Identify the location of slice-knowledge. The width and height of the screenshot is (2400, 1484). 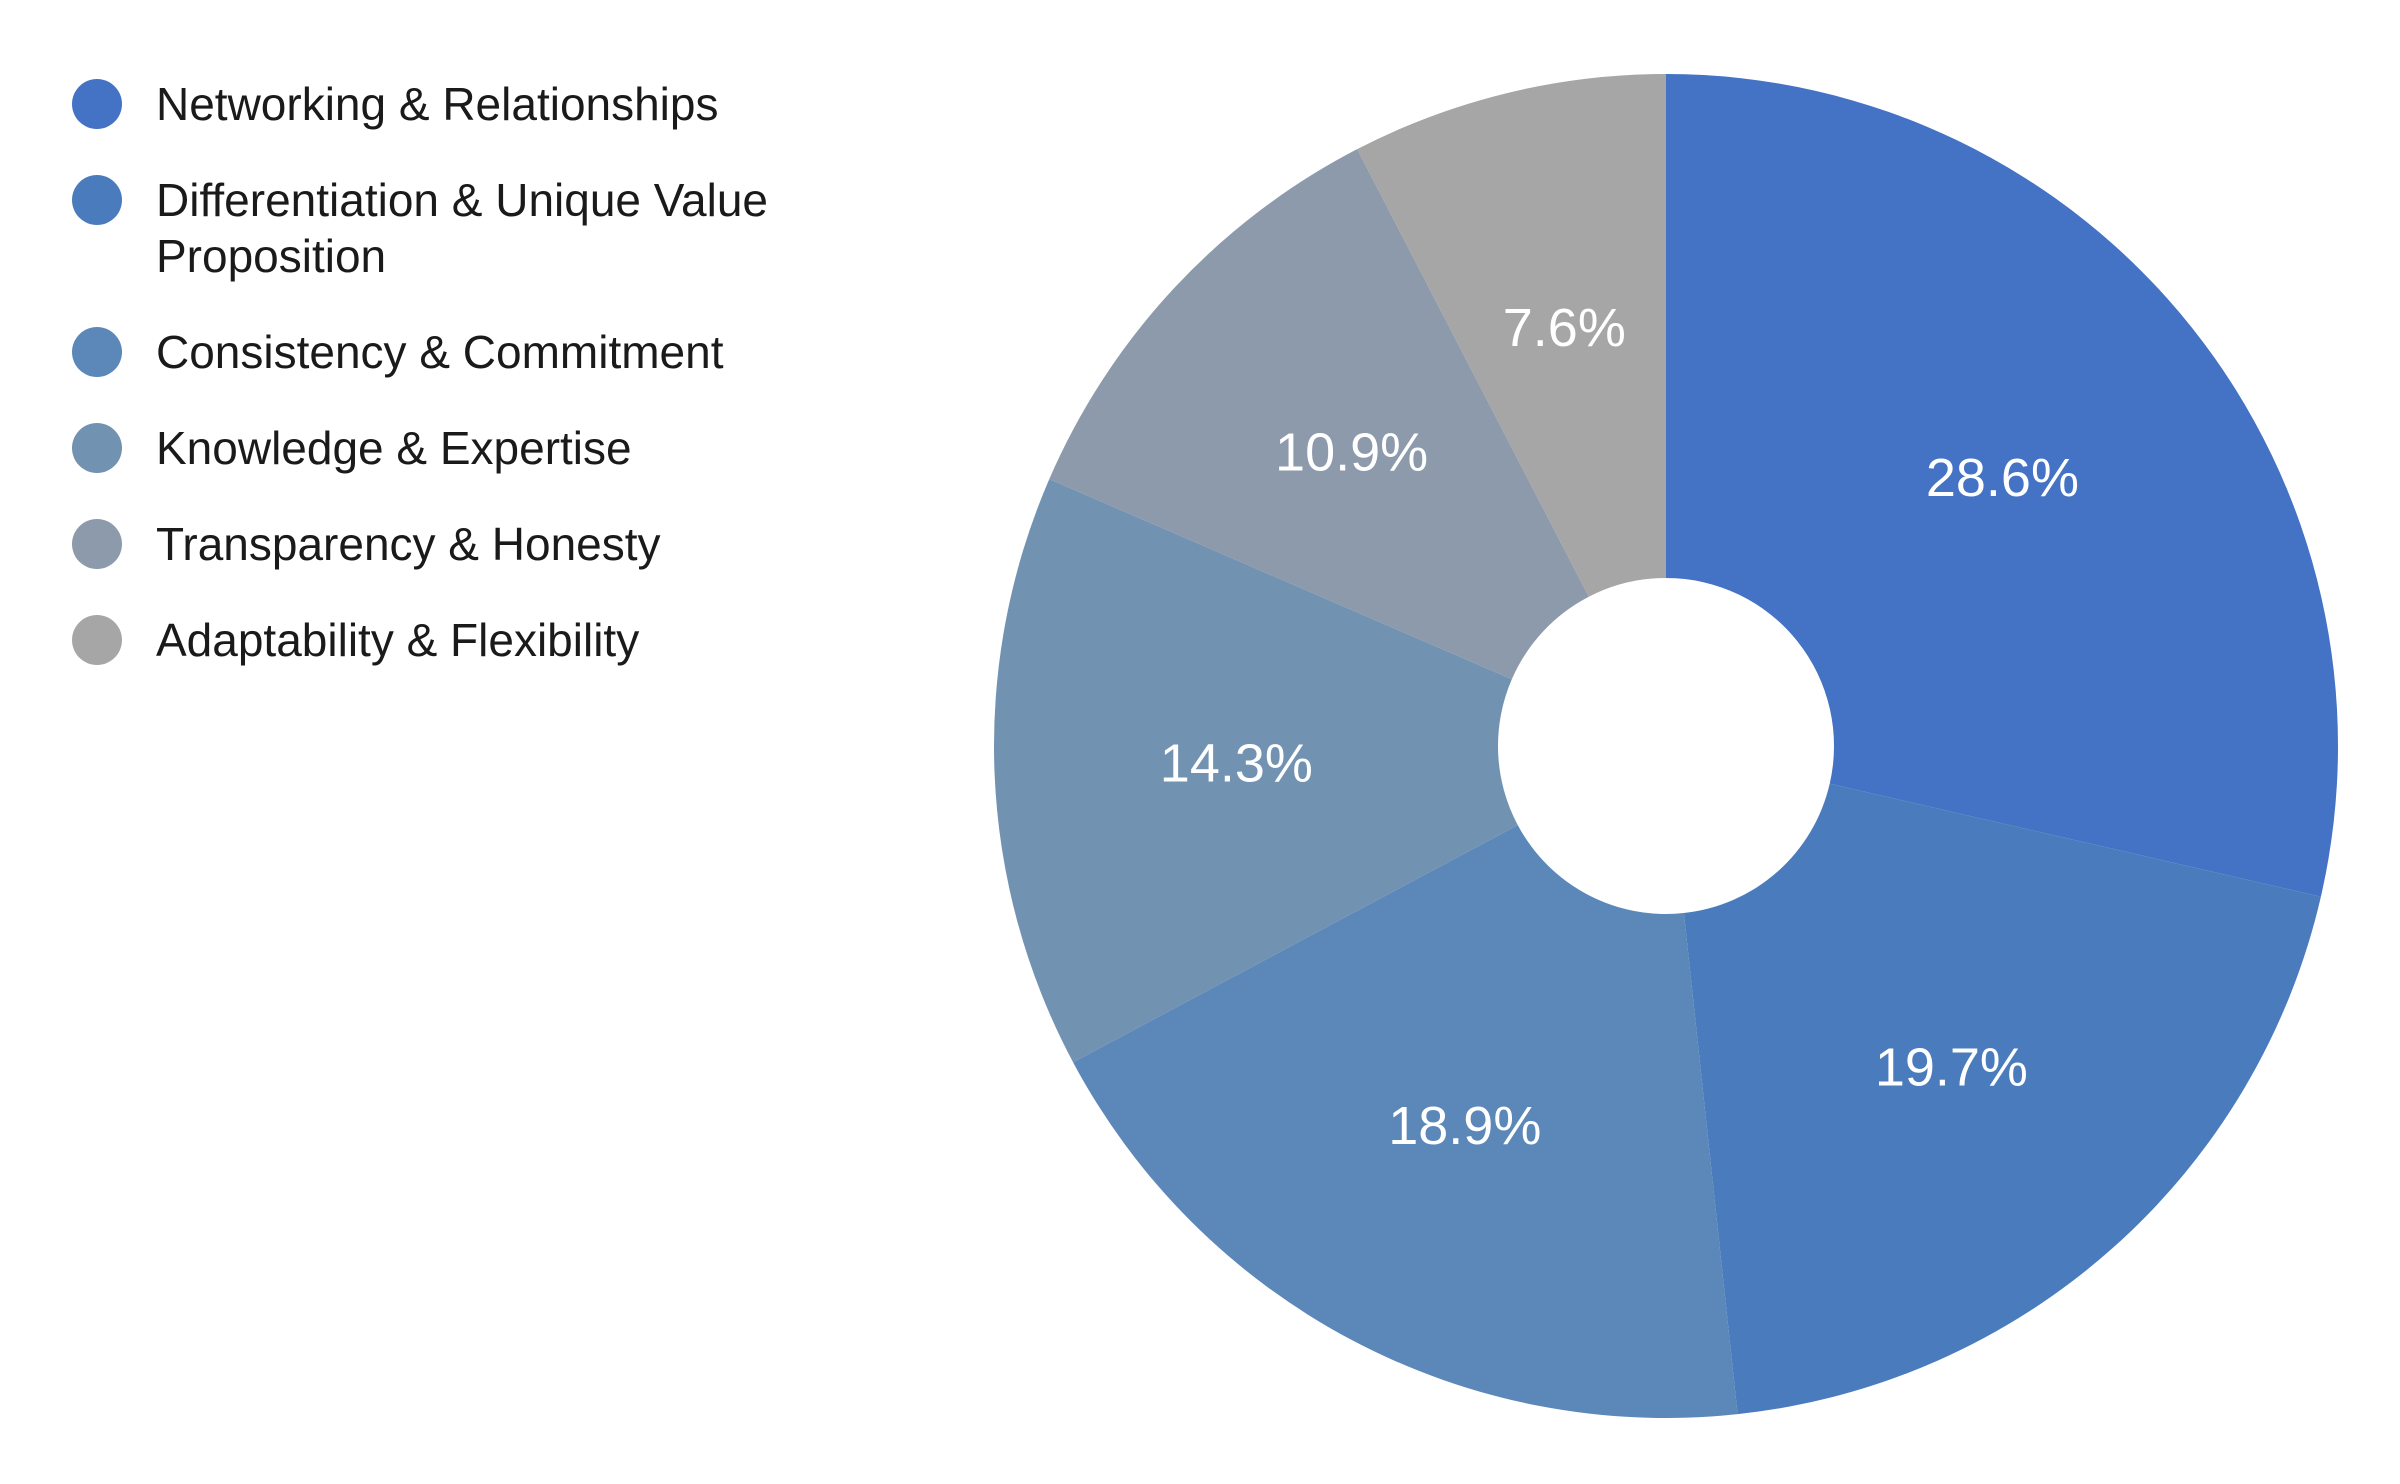
(1255, 771).